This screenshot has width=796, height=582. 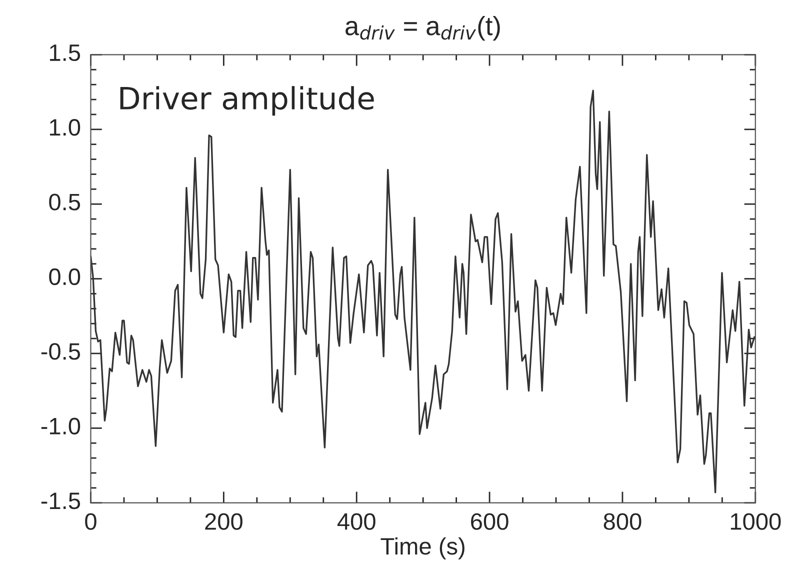 I want to click on y-tick-label: 0.0, so click(x=64, y=277).